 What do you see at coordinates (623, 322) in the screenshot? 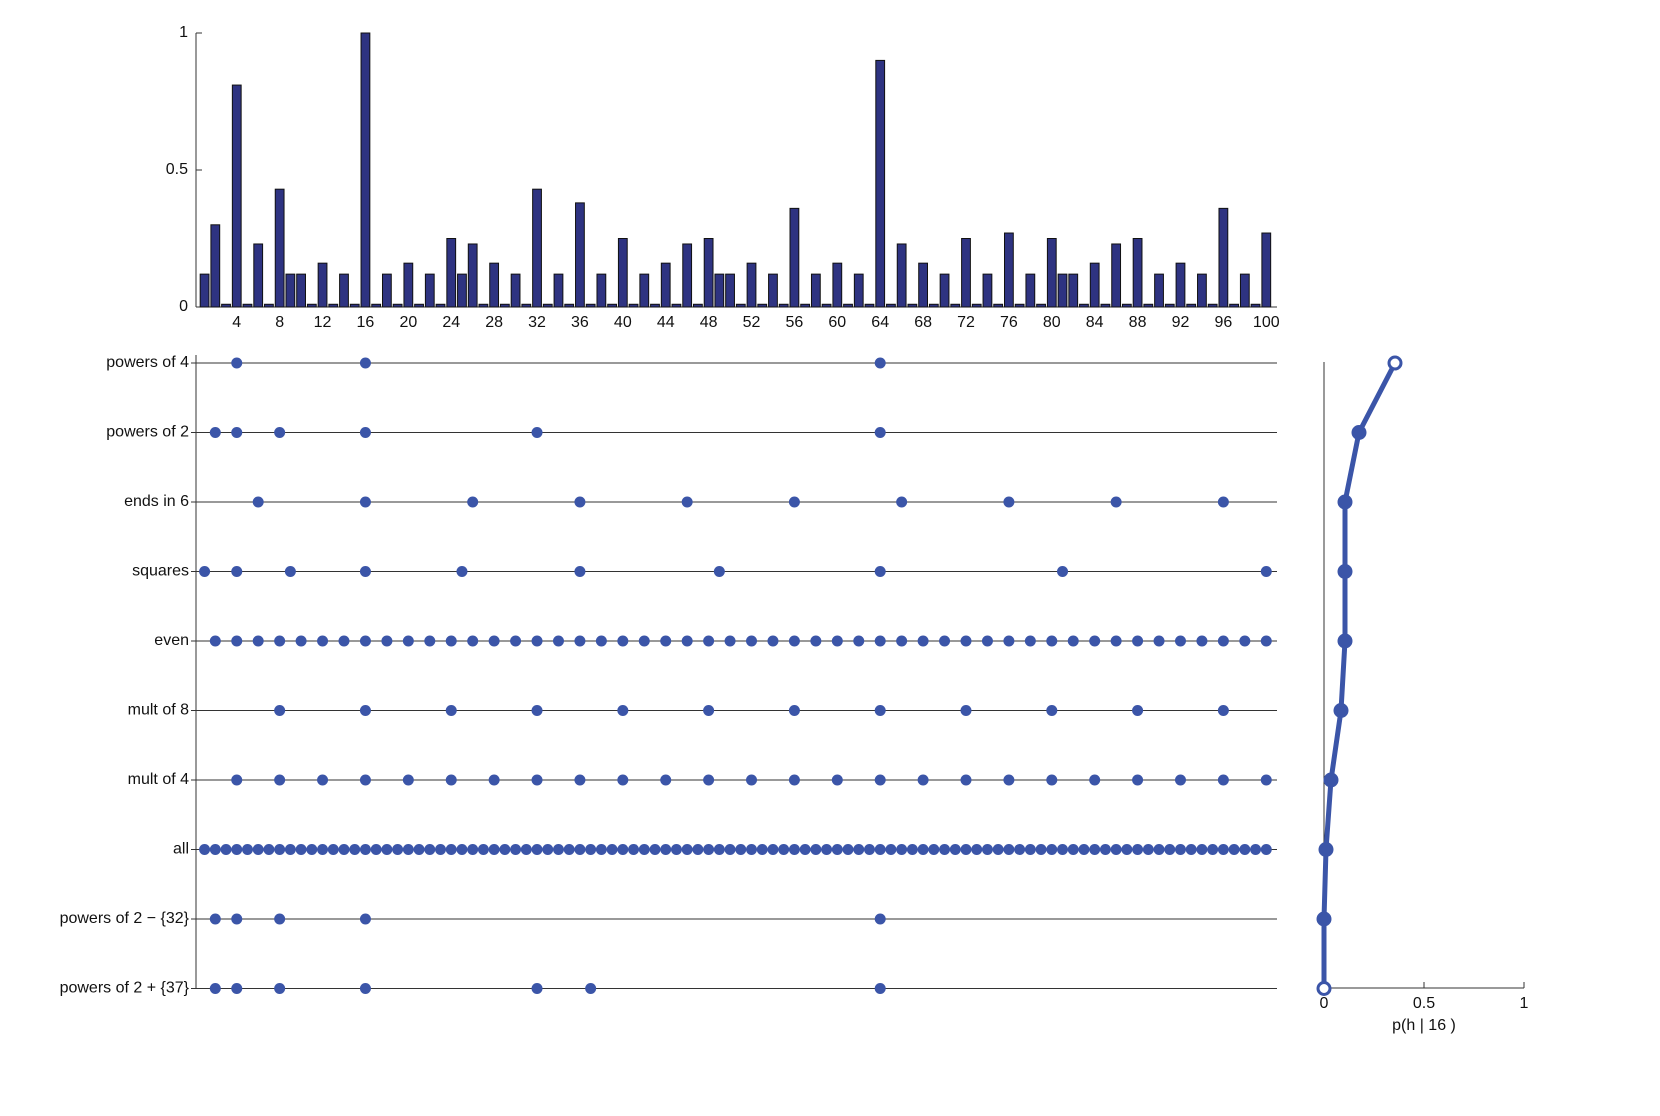
I see `x-tick-label: 40` at bounding box center [623, 322].